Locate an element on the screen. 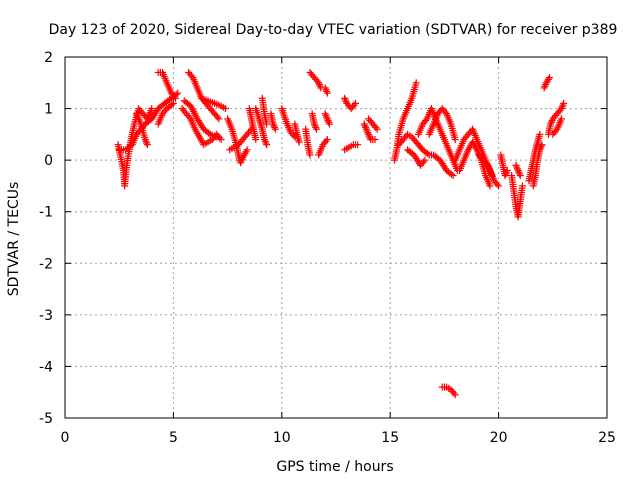 The image size is (640, 480). x-tick-label: 5 is located at coordinates (173, 438).